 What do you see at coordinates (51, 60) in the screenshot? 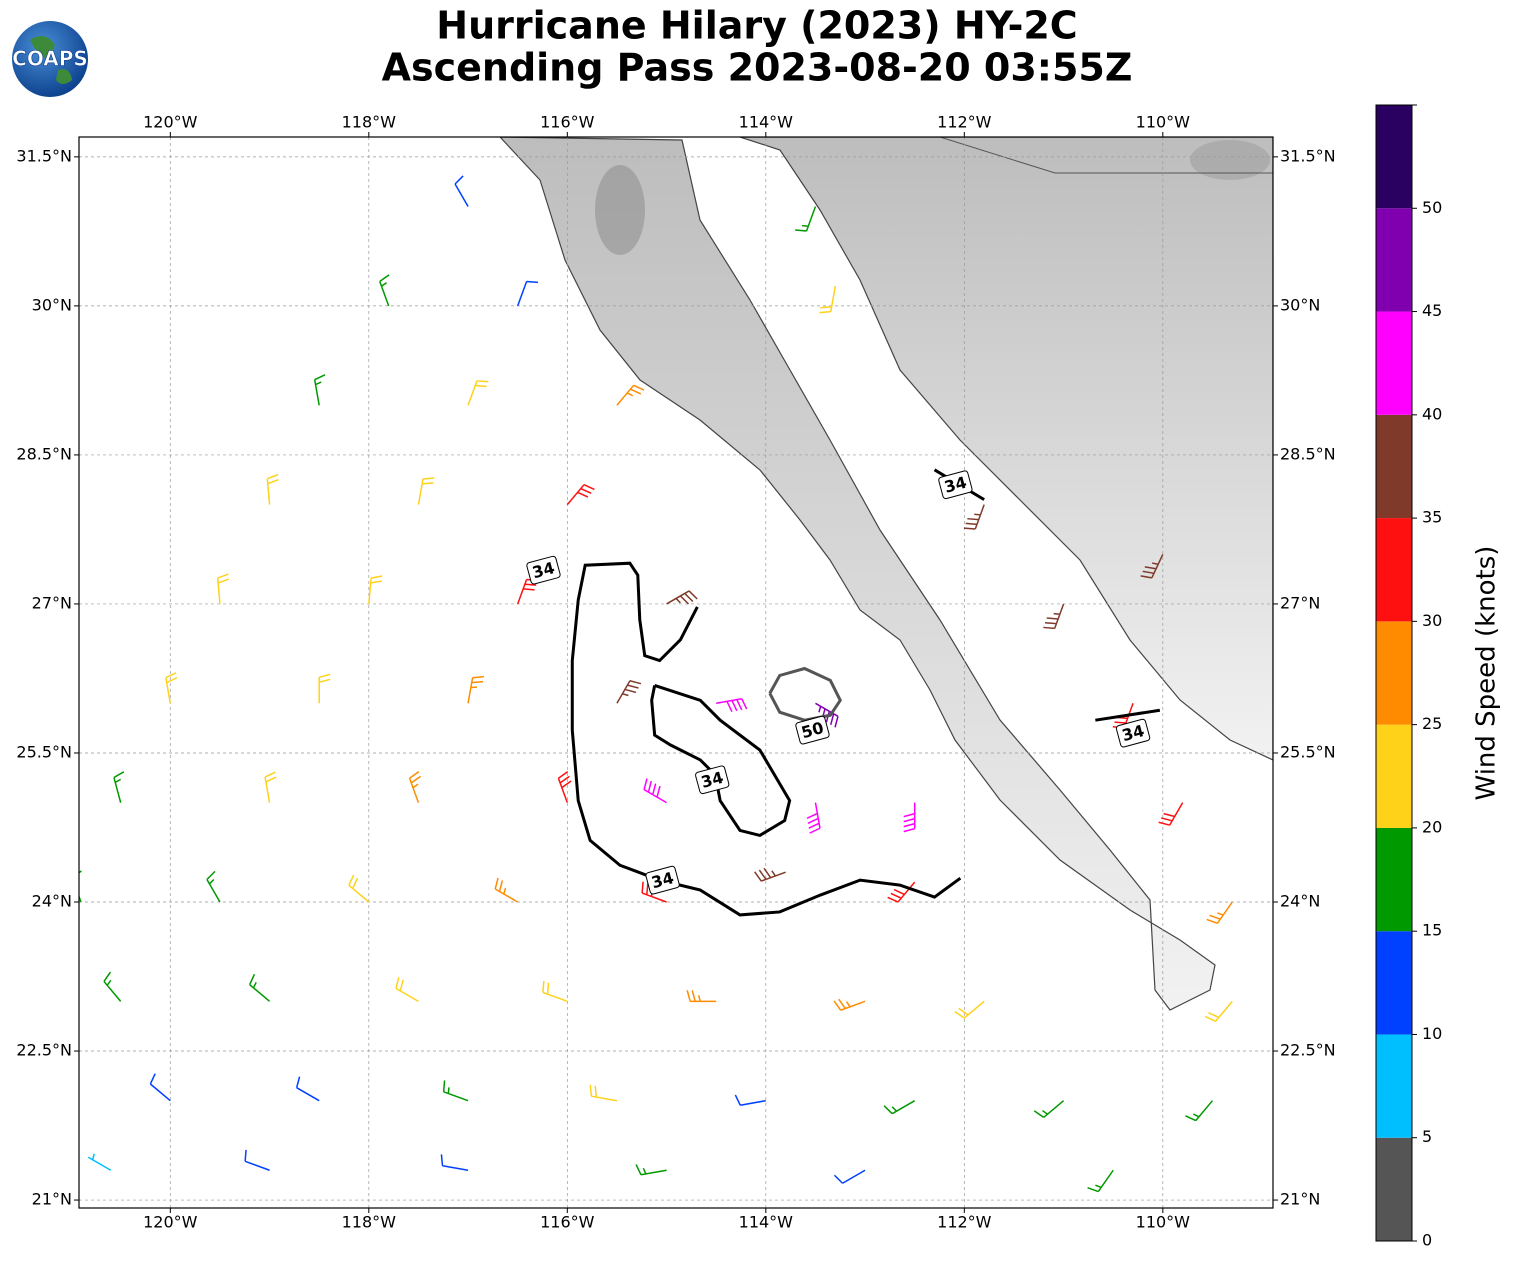
I see `logo-land` at bounding box center [51, 60].